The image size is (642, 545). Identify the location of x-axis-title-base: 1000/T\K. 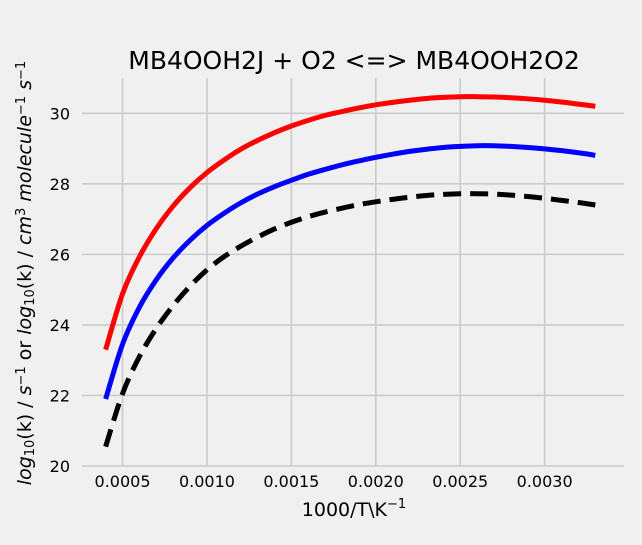
(345, 510).